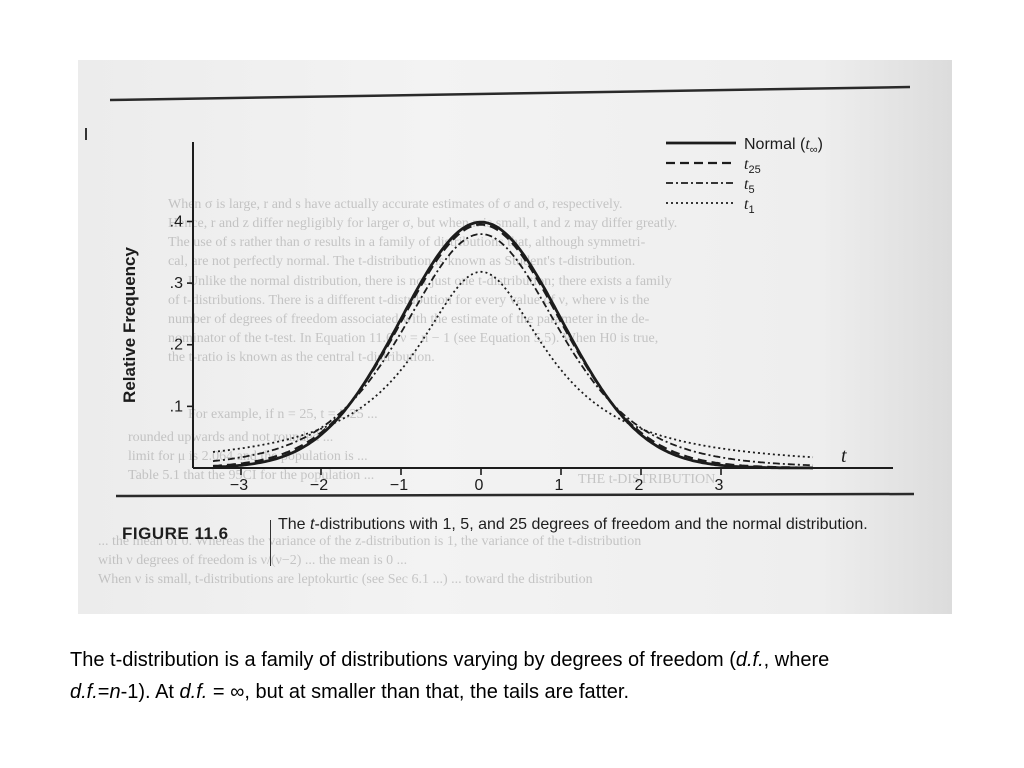 The width and height of the screenshot is (1024, 768). What do you see at coordinates (175, 533) in the screenshot?
I see `figure-label: FIGURE 11.6` at bounding box center [175, 533].